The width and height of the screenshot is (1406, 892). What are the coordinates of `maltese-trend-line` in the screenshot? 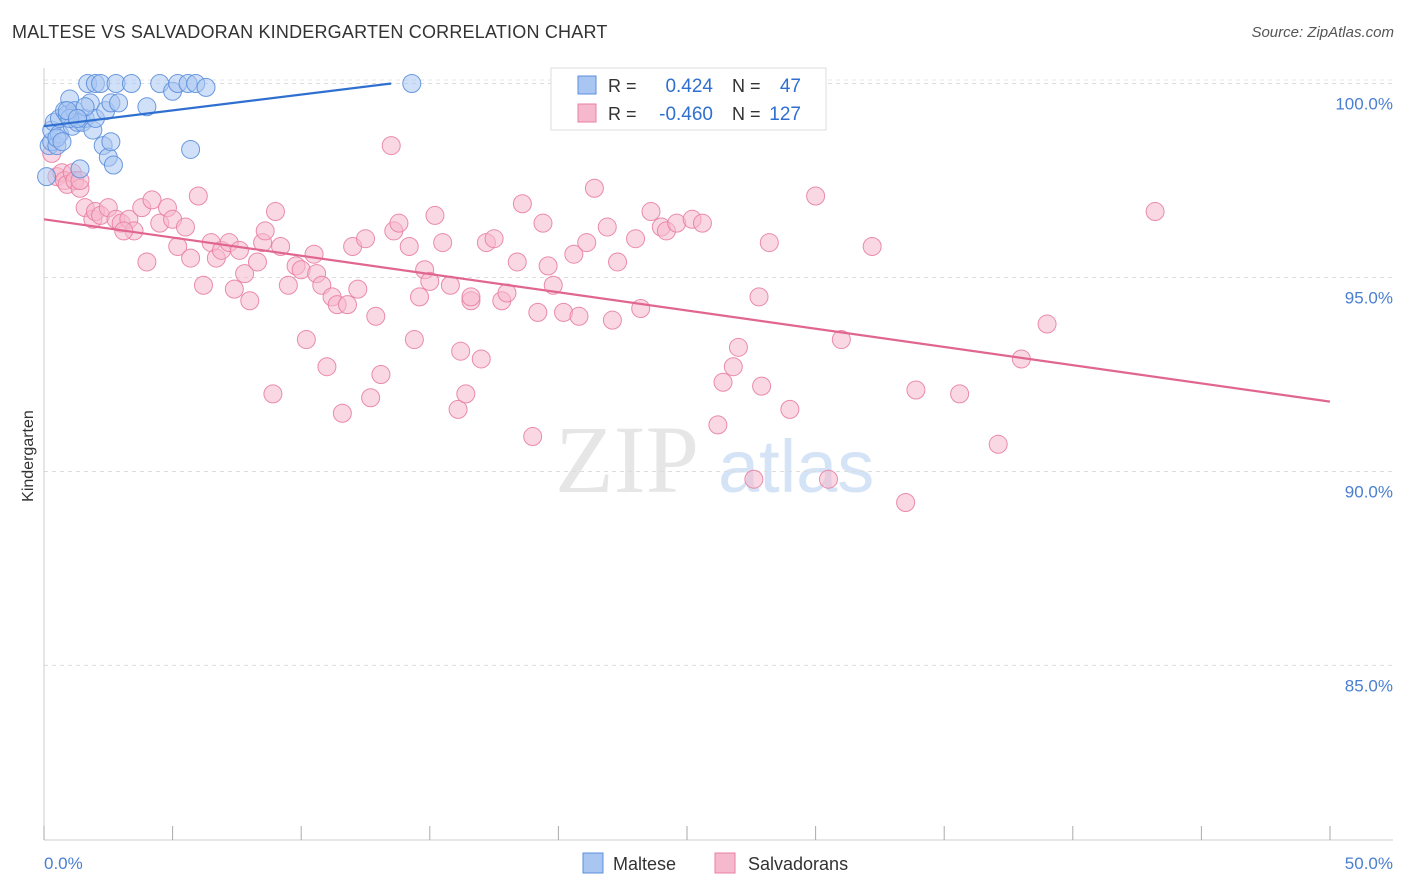 It's located at (217, 105).